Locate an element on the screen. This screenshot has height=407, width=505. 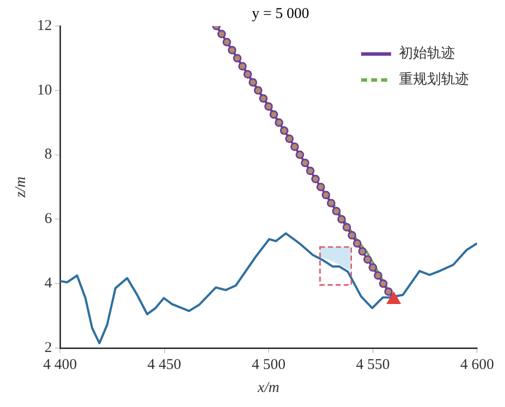
y-tick-label: 6 is located at coordinates (48, 219).